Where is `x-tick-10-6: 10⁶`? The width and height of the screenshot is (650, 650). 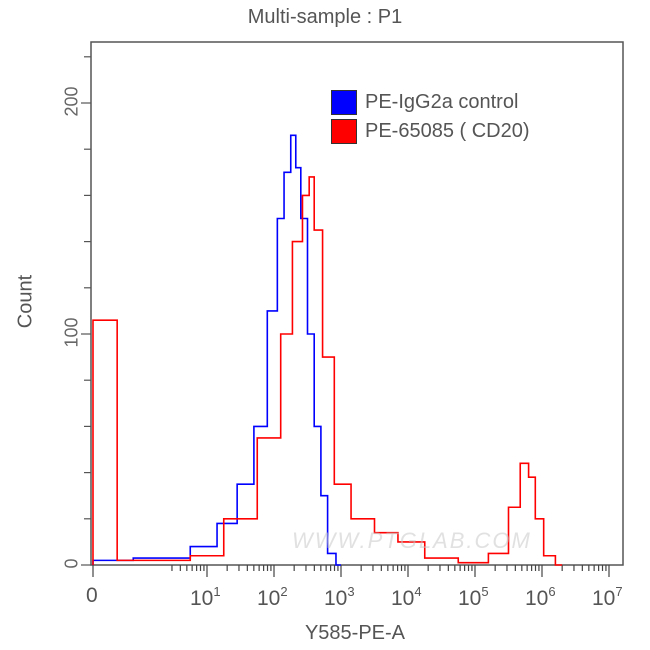 x-tick-10-6: 10⁶ is located at coordinates (540, 597).